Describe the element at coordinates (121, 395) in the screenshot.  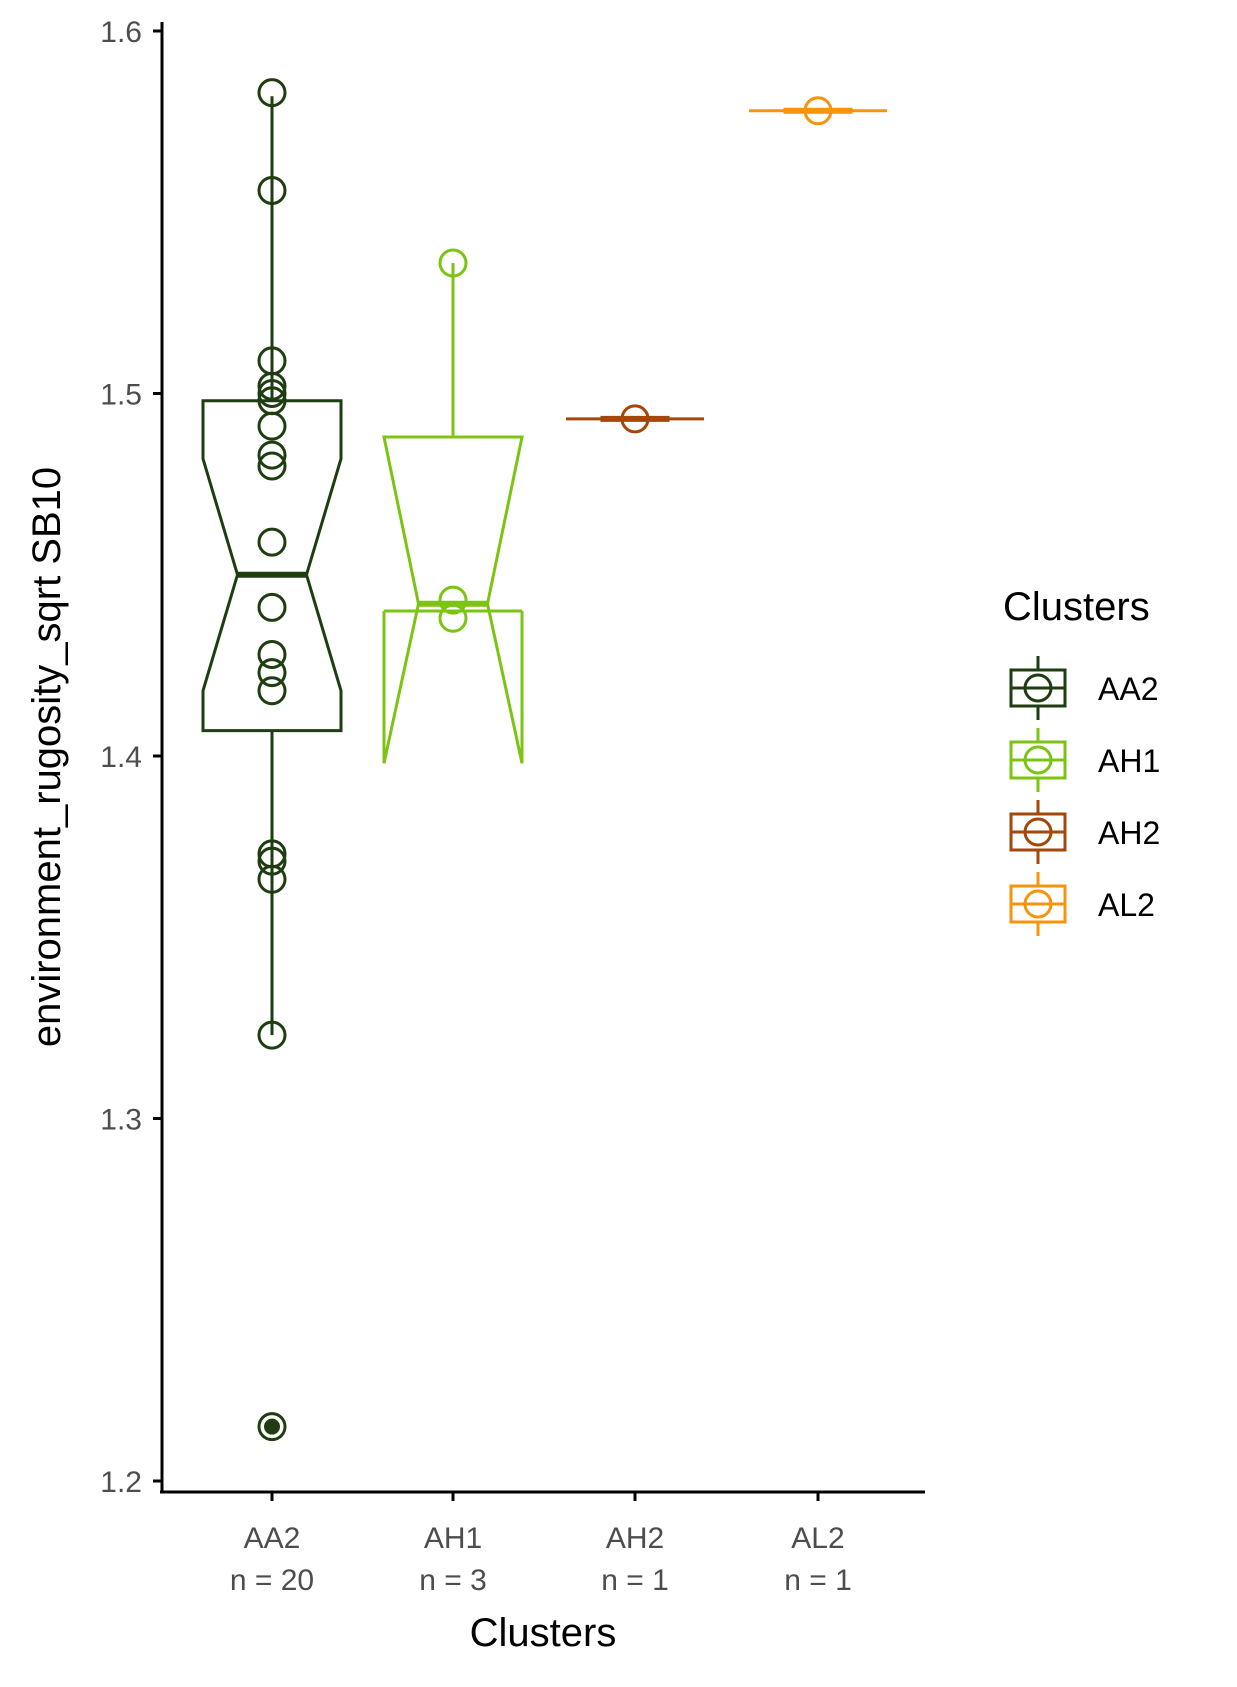
I see `y-tick-label: 1.5` at that location.